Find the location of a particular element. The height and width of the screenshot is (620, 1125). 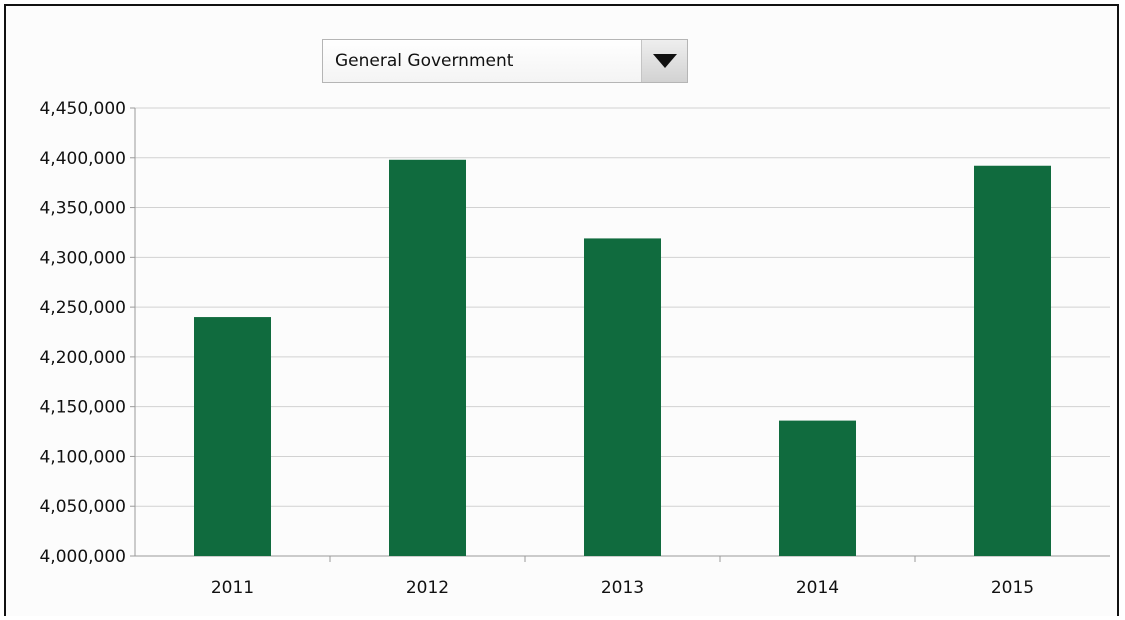

bar-2012 is located at coordinates (427, 357).